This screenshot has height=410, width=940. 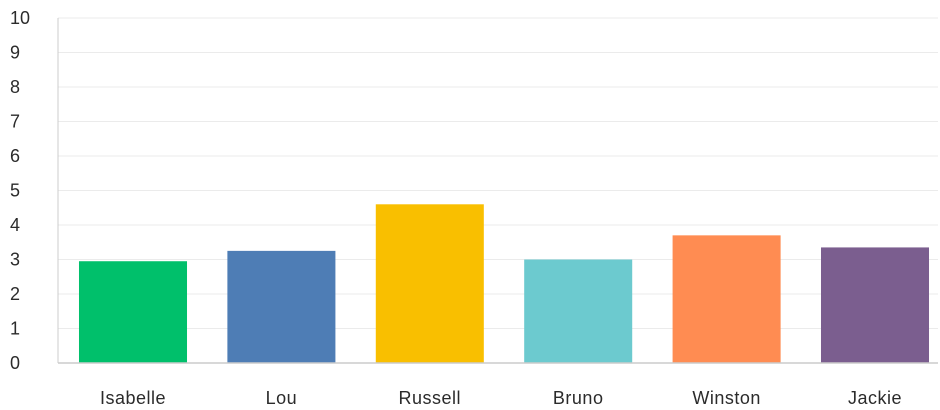 I want to click on y-tick-label: 0, so click(x=15, y=363).